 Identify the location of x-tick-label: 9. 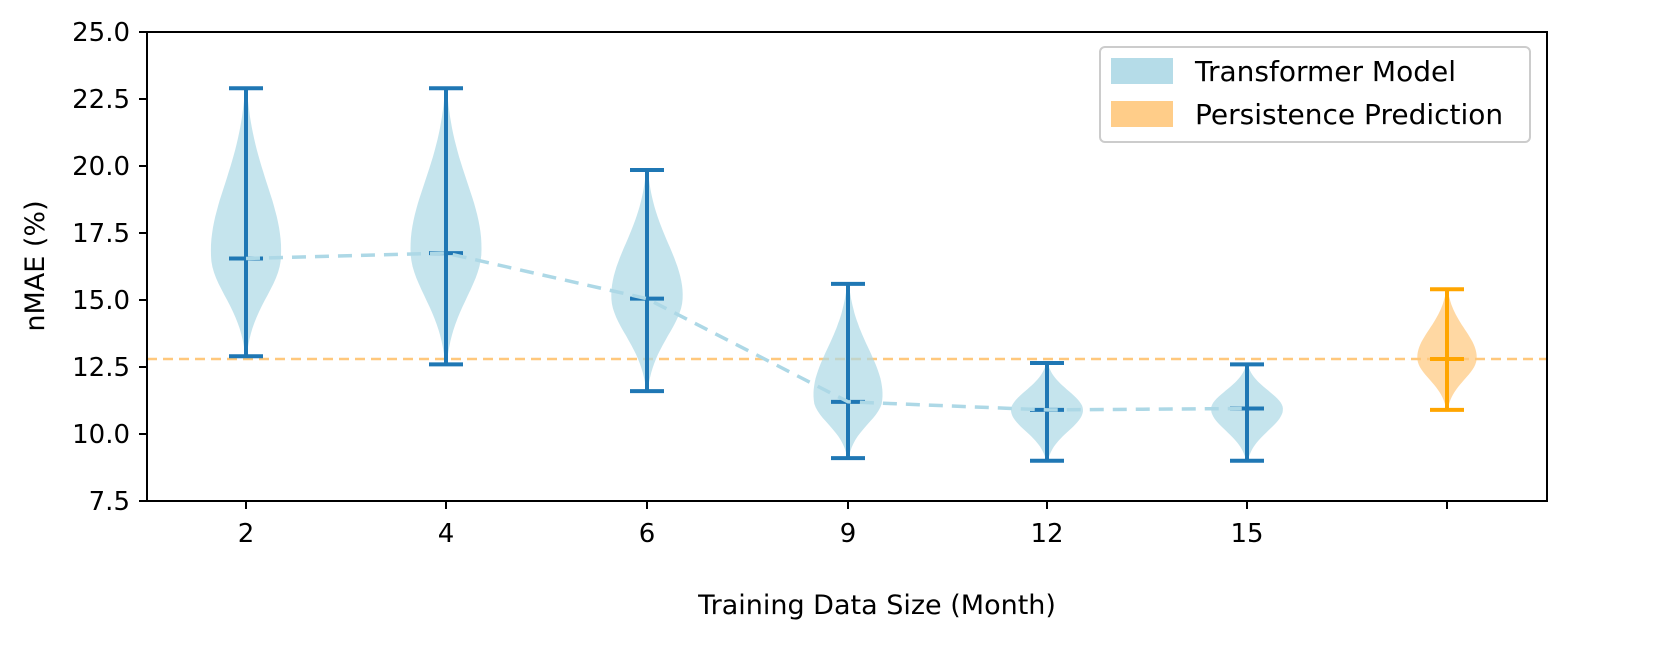
(848, 534).